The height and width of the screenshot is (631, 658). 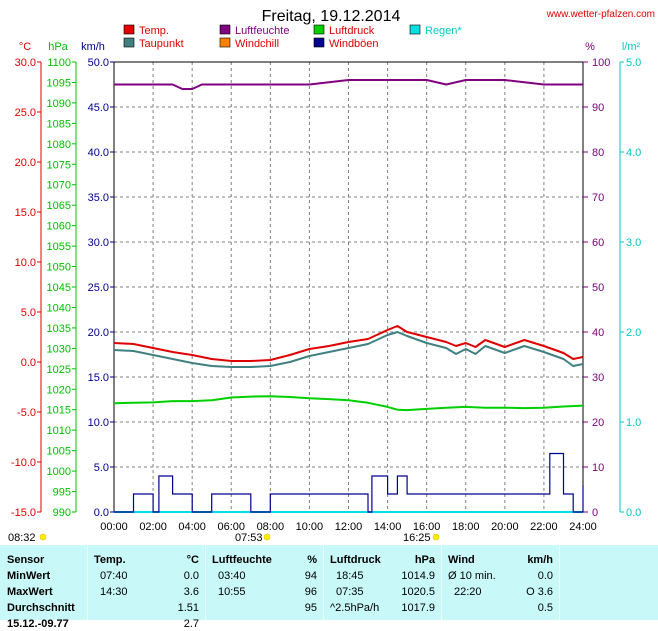 What do you see at coordinates (98, 333) in the screenshot?
I see `wind-tick-label: 20.0` at bounding box center [98, 333].